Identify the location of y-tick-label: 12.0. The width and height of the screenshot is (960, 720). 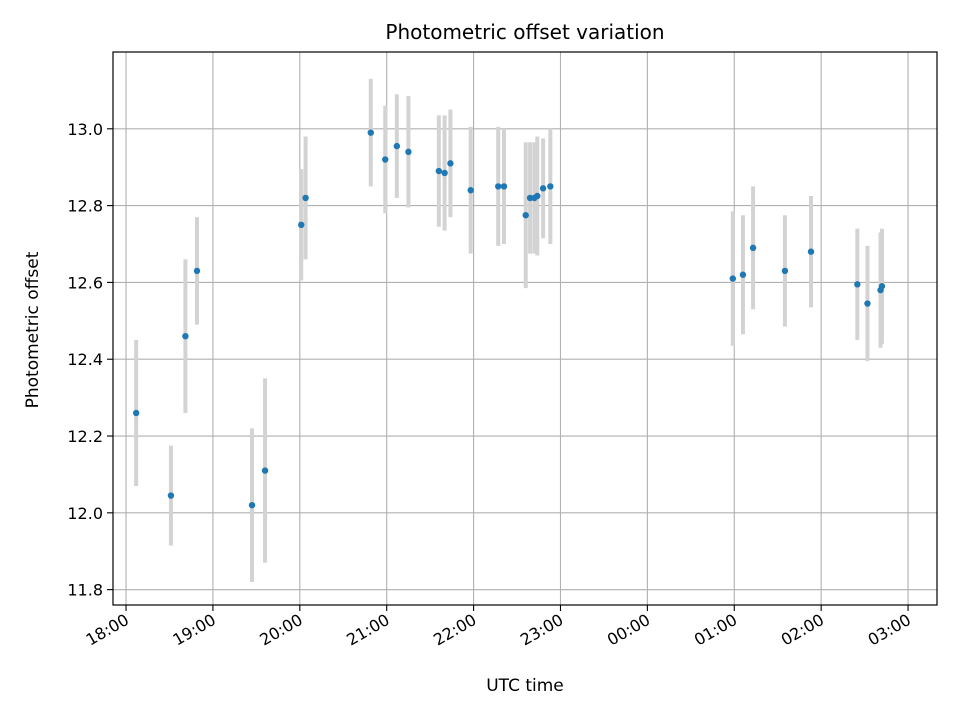
(85, 513).